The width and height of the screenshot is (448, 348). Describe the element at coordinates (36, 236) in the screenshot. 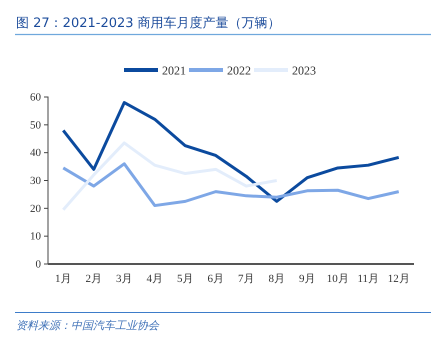

I see `y-tick-label: 10` at that location.